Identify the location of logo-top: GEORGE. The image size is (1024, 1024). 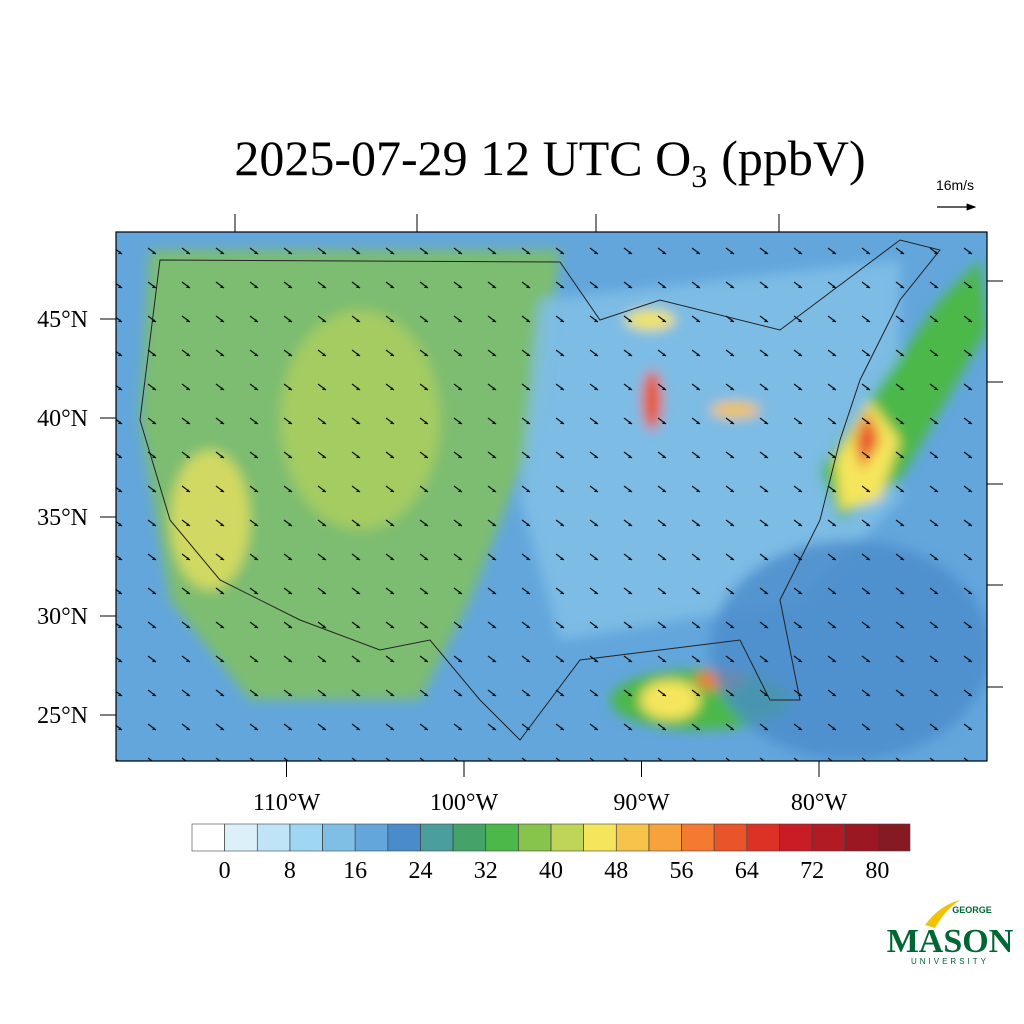
(972, 910).